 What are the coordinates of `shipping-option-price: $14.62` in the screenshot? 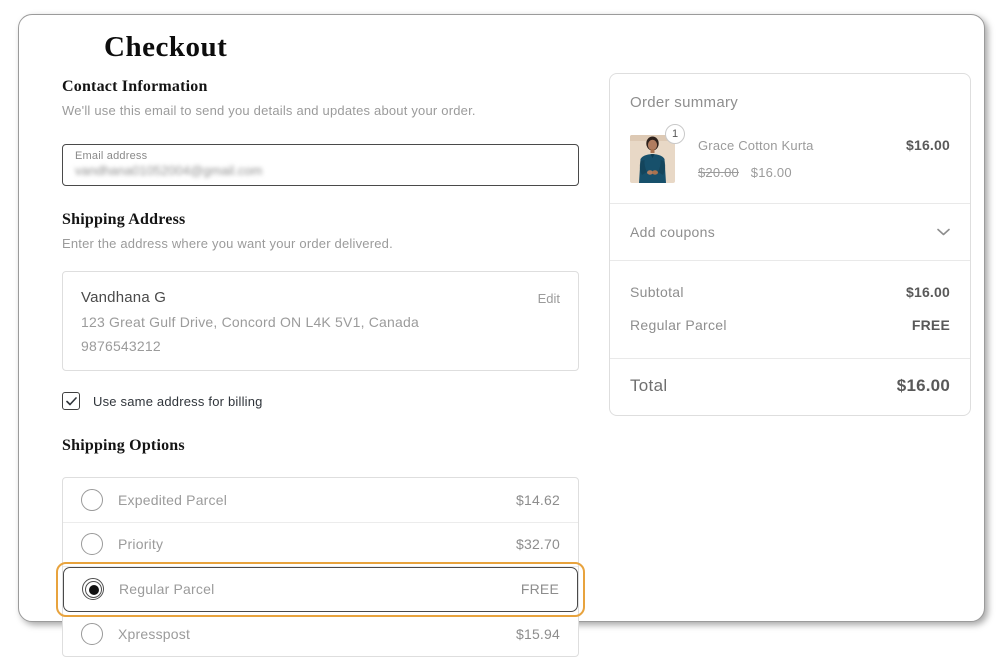 It's located at (537, 499).